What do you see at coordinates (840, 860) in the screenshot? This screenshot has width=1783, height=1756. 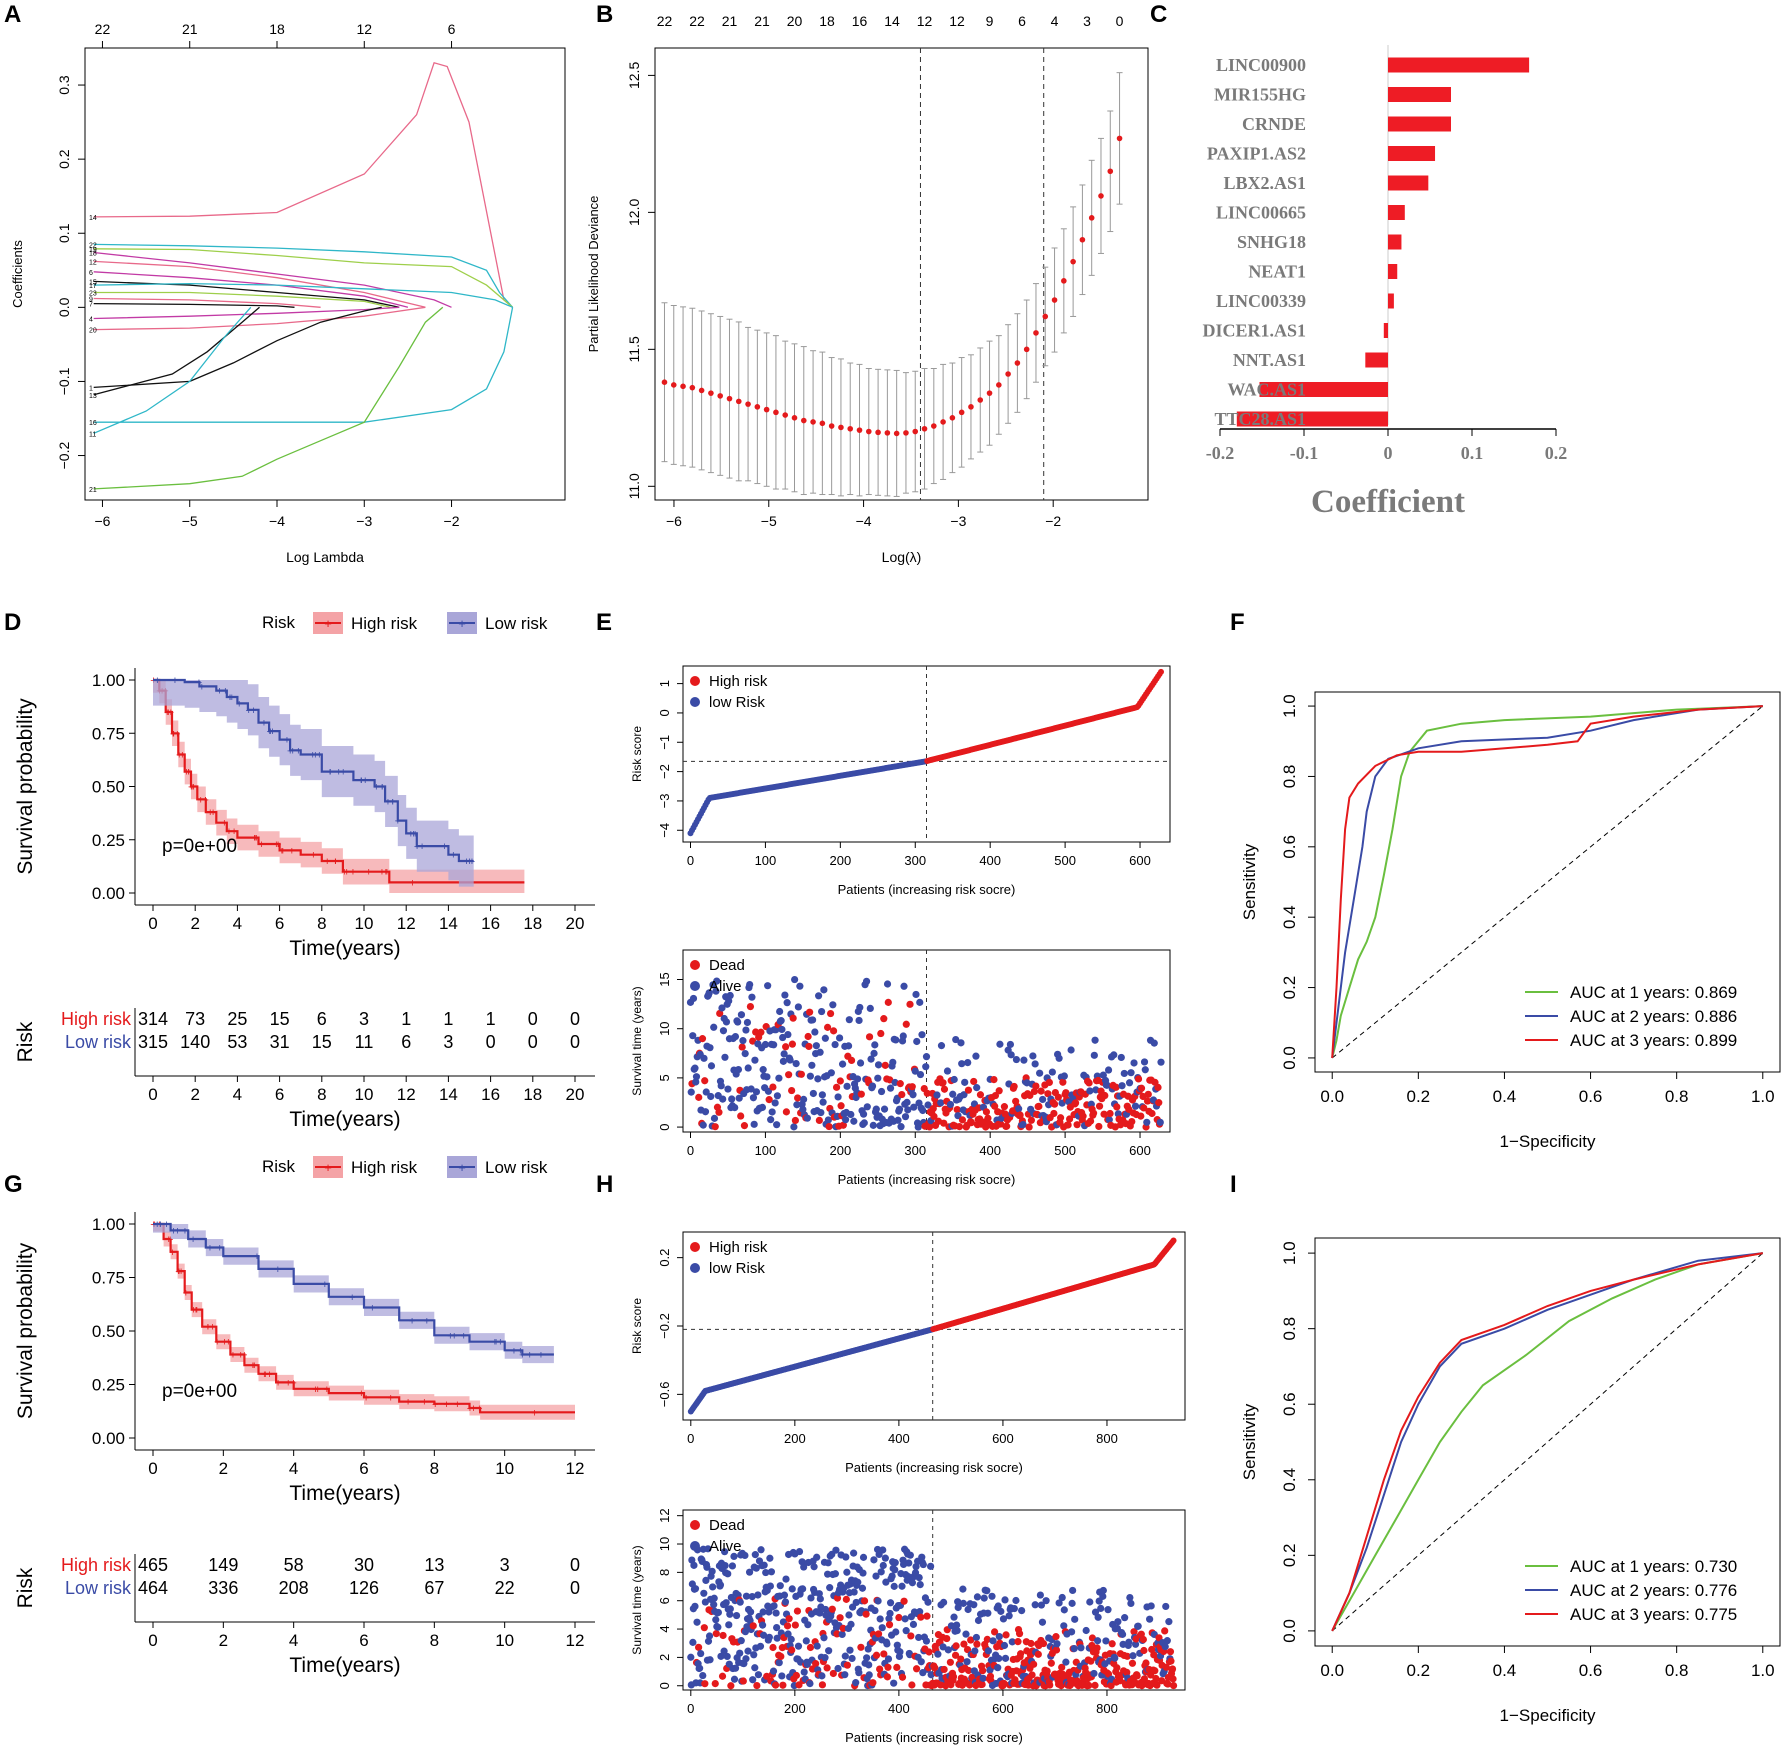 I see `x-tick-label: 200` at bounding box center [840, 860].